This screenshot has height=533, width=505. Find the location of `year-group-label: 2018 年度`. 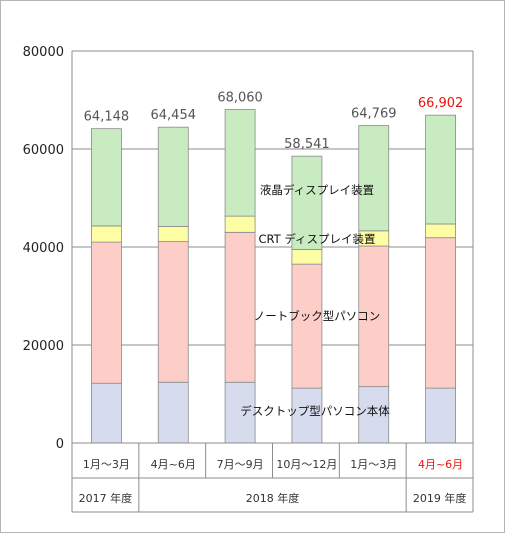

year-group-label: 2018 年度 is located at coordinates (273, 498).